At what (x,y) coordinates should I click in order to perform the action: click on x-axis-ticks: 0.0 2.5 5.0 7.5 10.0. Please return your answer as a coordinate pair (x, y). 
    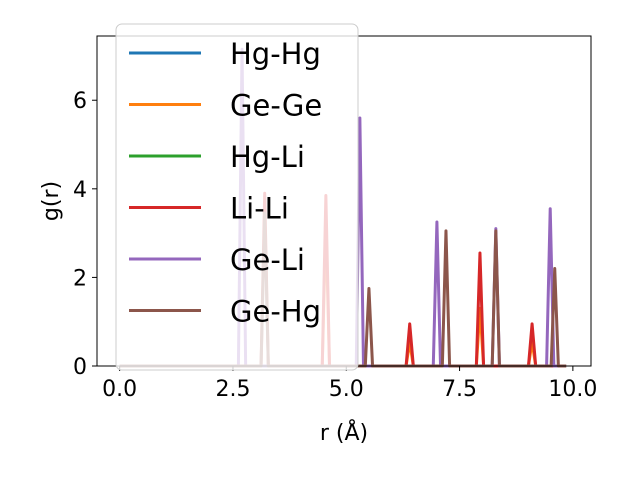
    Looking at the image, I should click on (349, 384).